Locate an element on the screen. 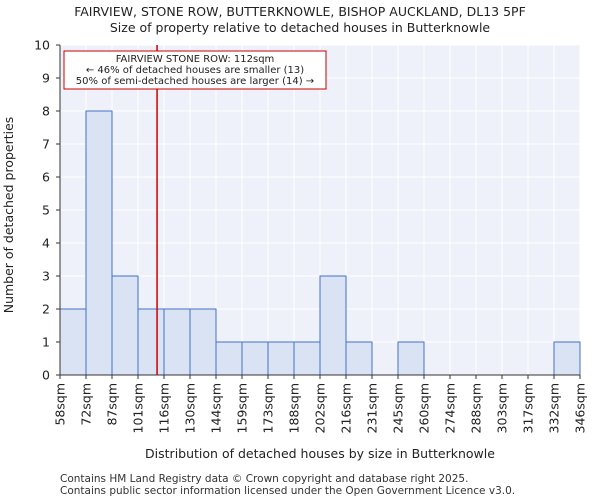  y-tick-label: 9 is located at coordinates (46, 78).